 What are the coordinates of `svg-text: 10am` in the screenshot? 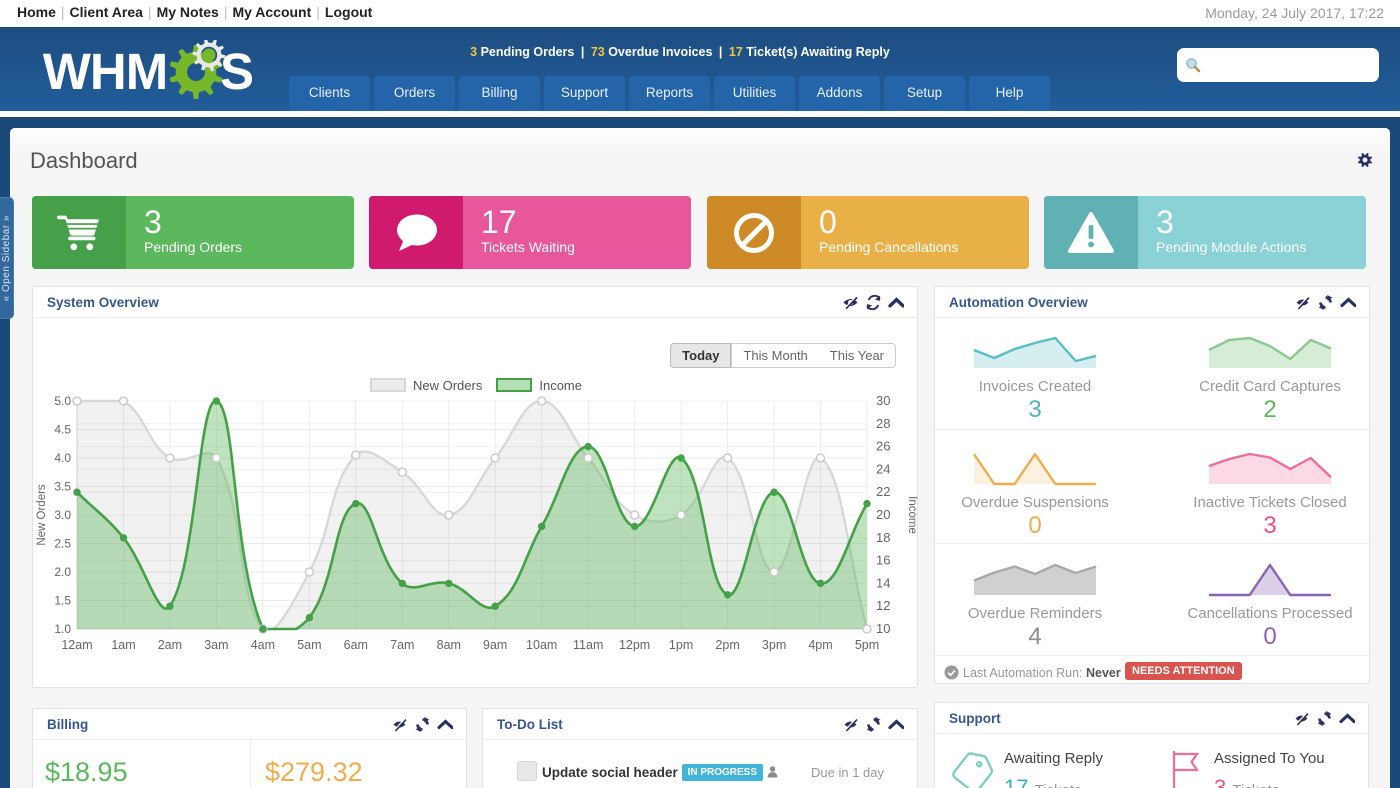 It's located at (541, 645).